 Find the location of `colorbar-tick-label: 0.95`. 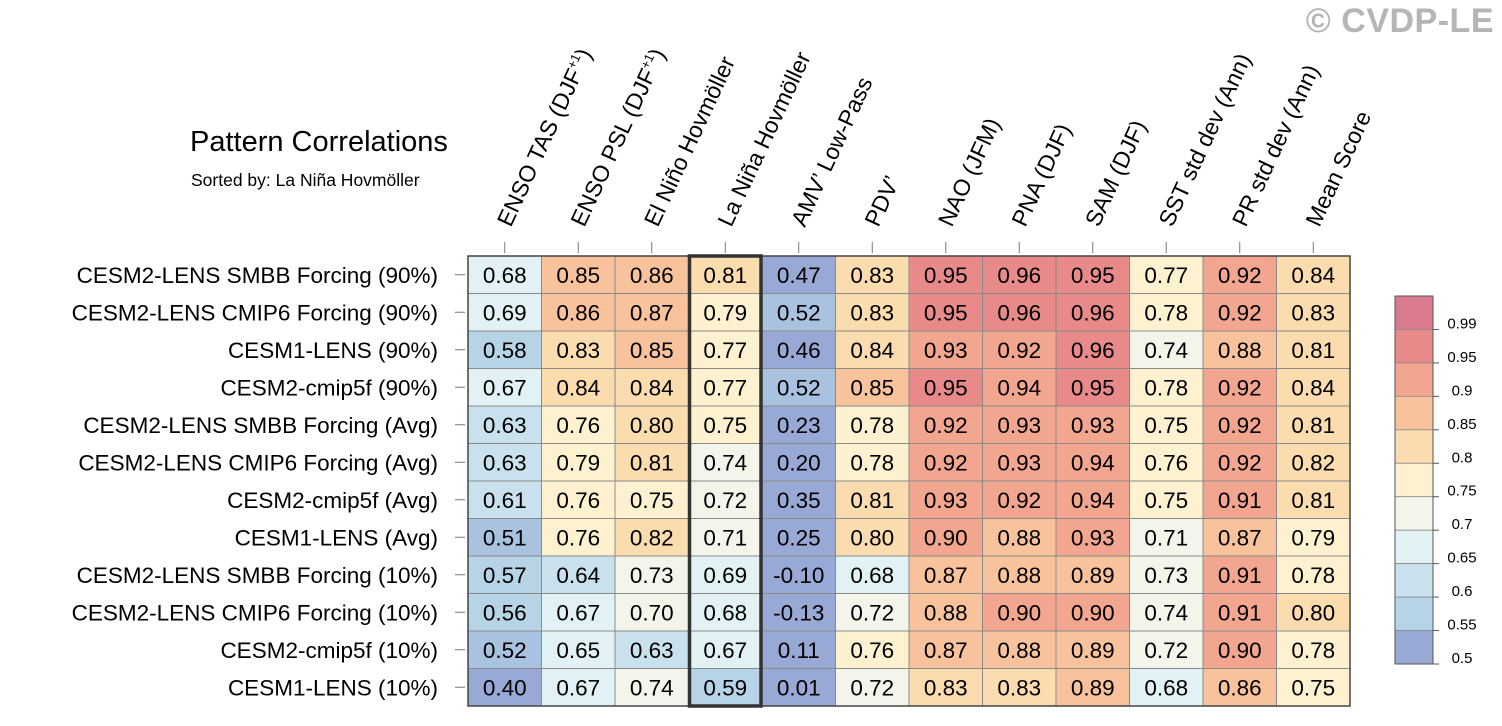

colorbar-tick-label: 0.95 is located at coordinates (1461, 357).